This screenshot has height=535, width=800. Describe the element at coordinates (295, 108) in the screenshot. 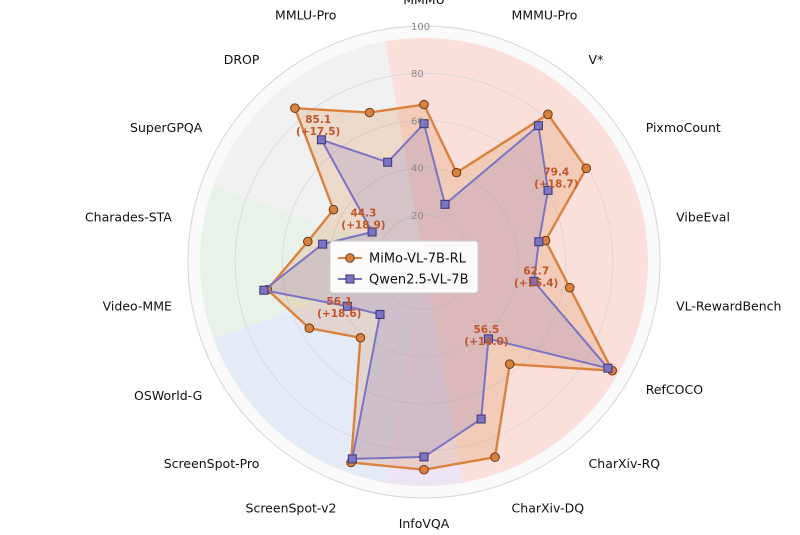

I see `point-mimo-vl-7b-rl-drop` at that location.